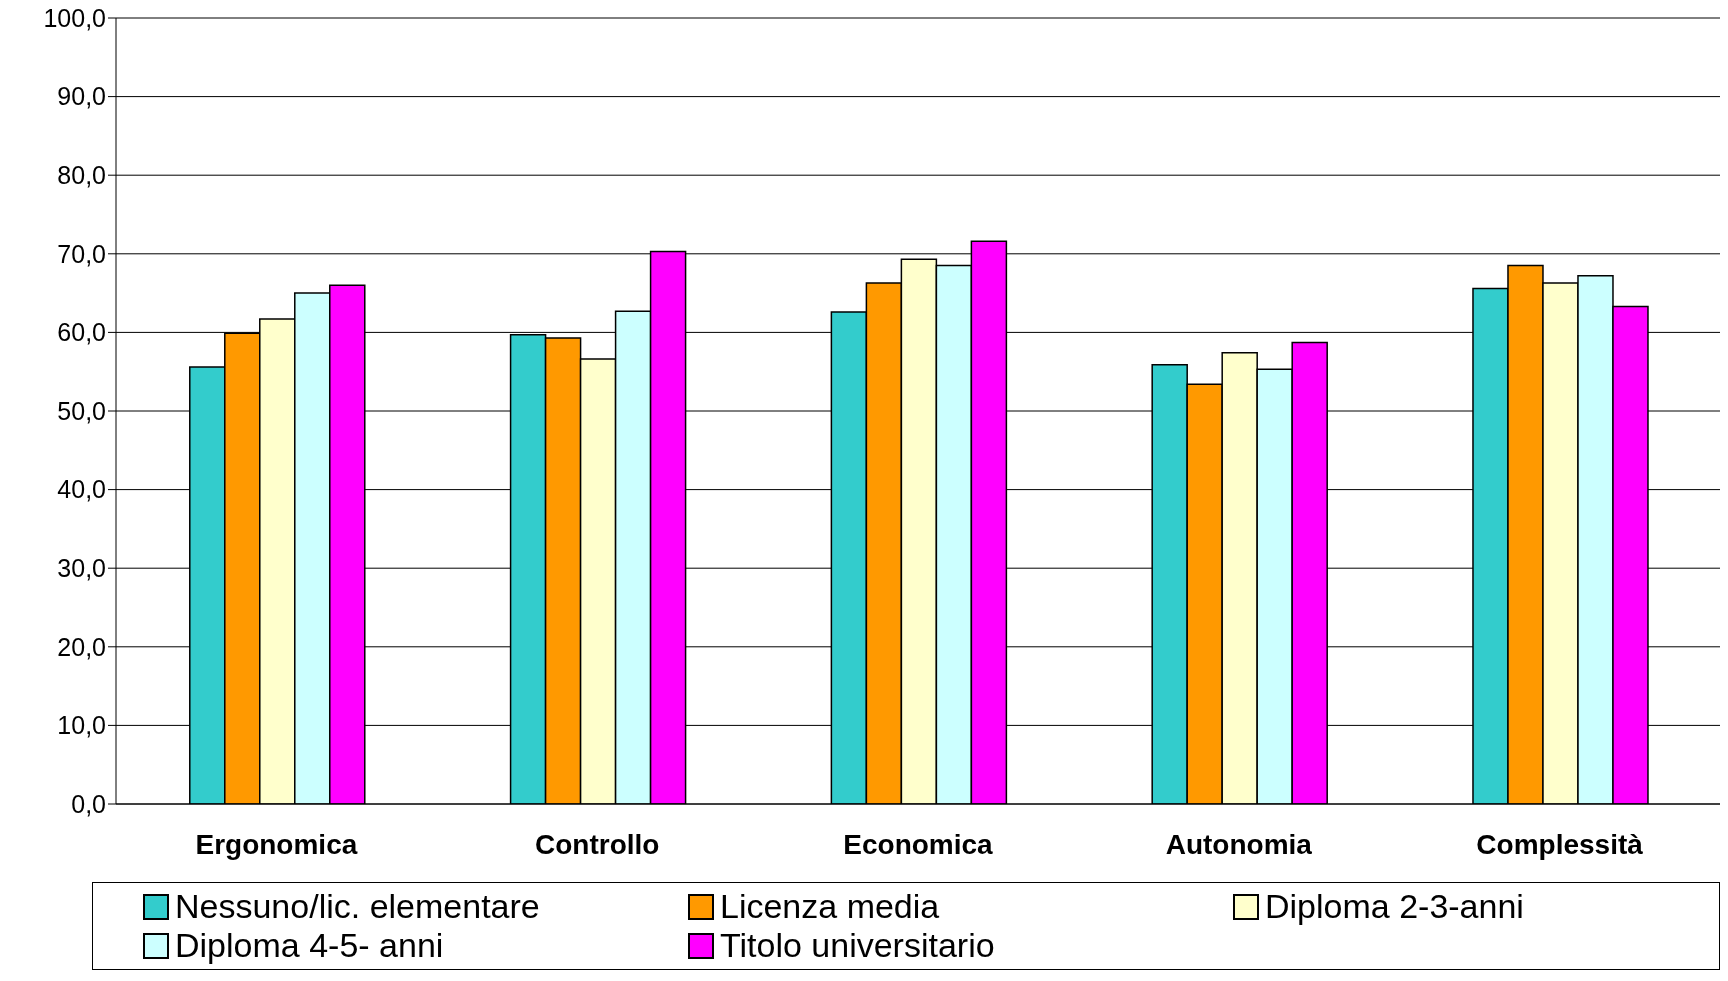 This screenshot has width=1728, height=981. I want to click on x-tick-label: Economica, so click(918, 844).